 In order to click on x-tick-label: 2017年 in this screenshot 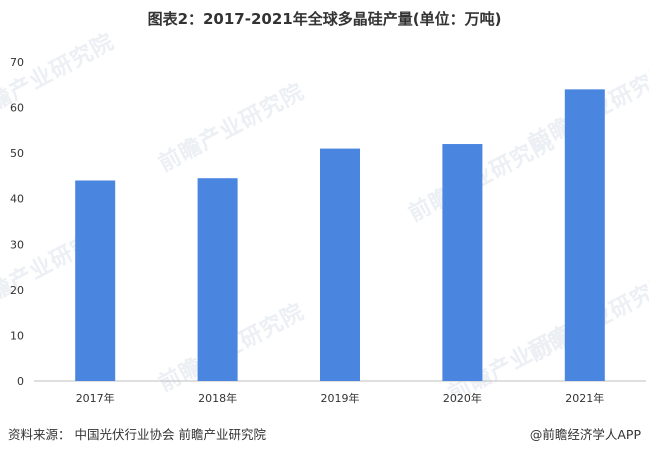, I will do `click(95, 398)`.